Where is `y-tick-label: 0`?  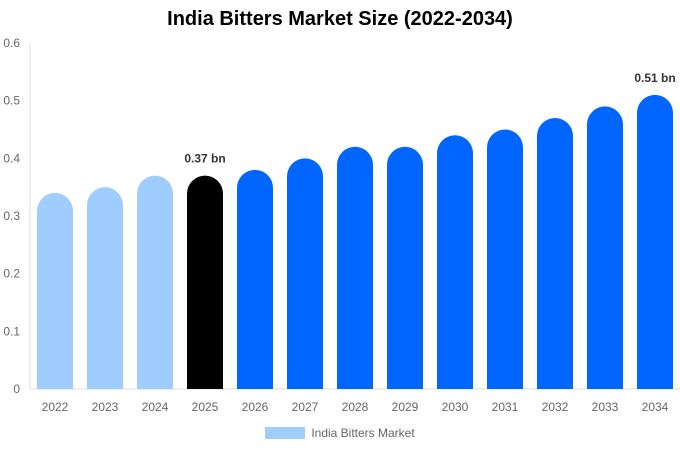 y-tick-label: 0 is located at coordinates (16, 389).